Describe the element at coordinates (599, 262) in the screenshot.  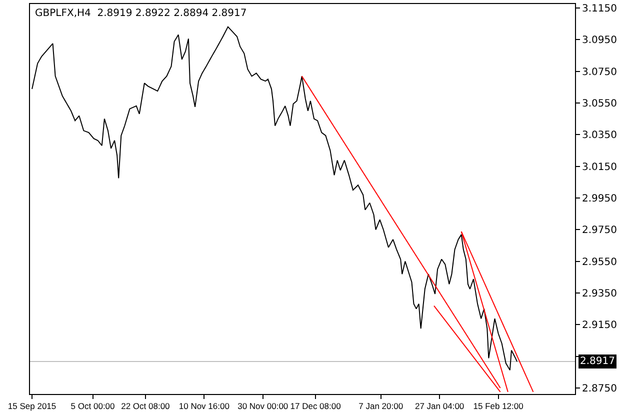
I see `y-tick-label: 2.9550` at that location.